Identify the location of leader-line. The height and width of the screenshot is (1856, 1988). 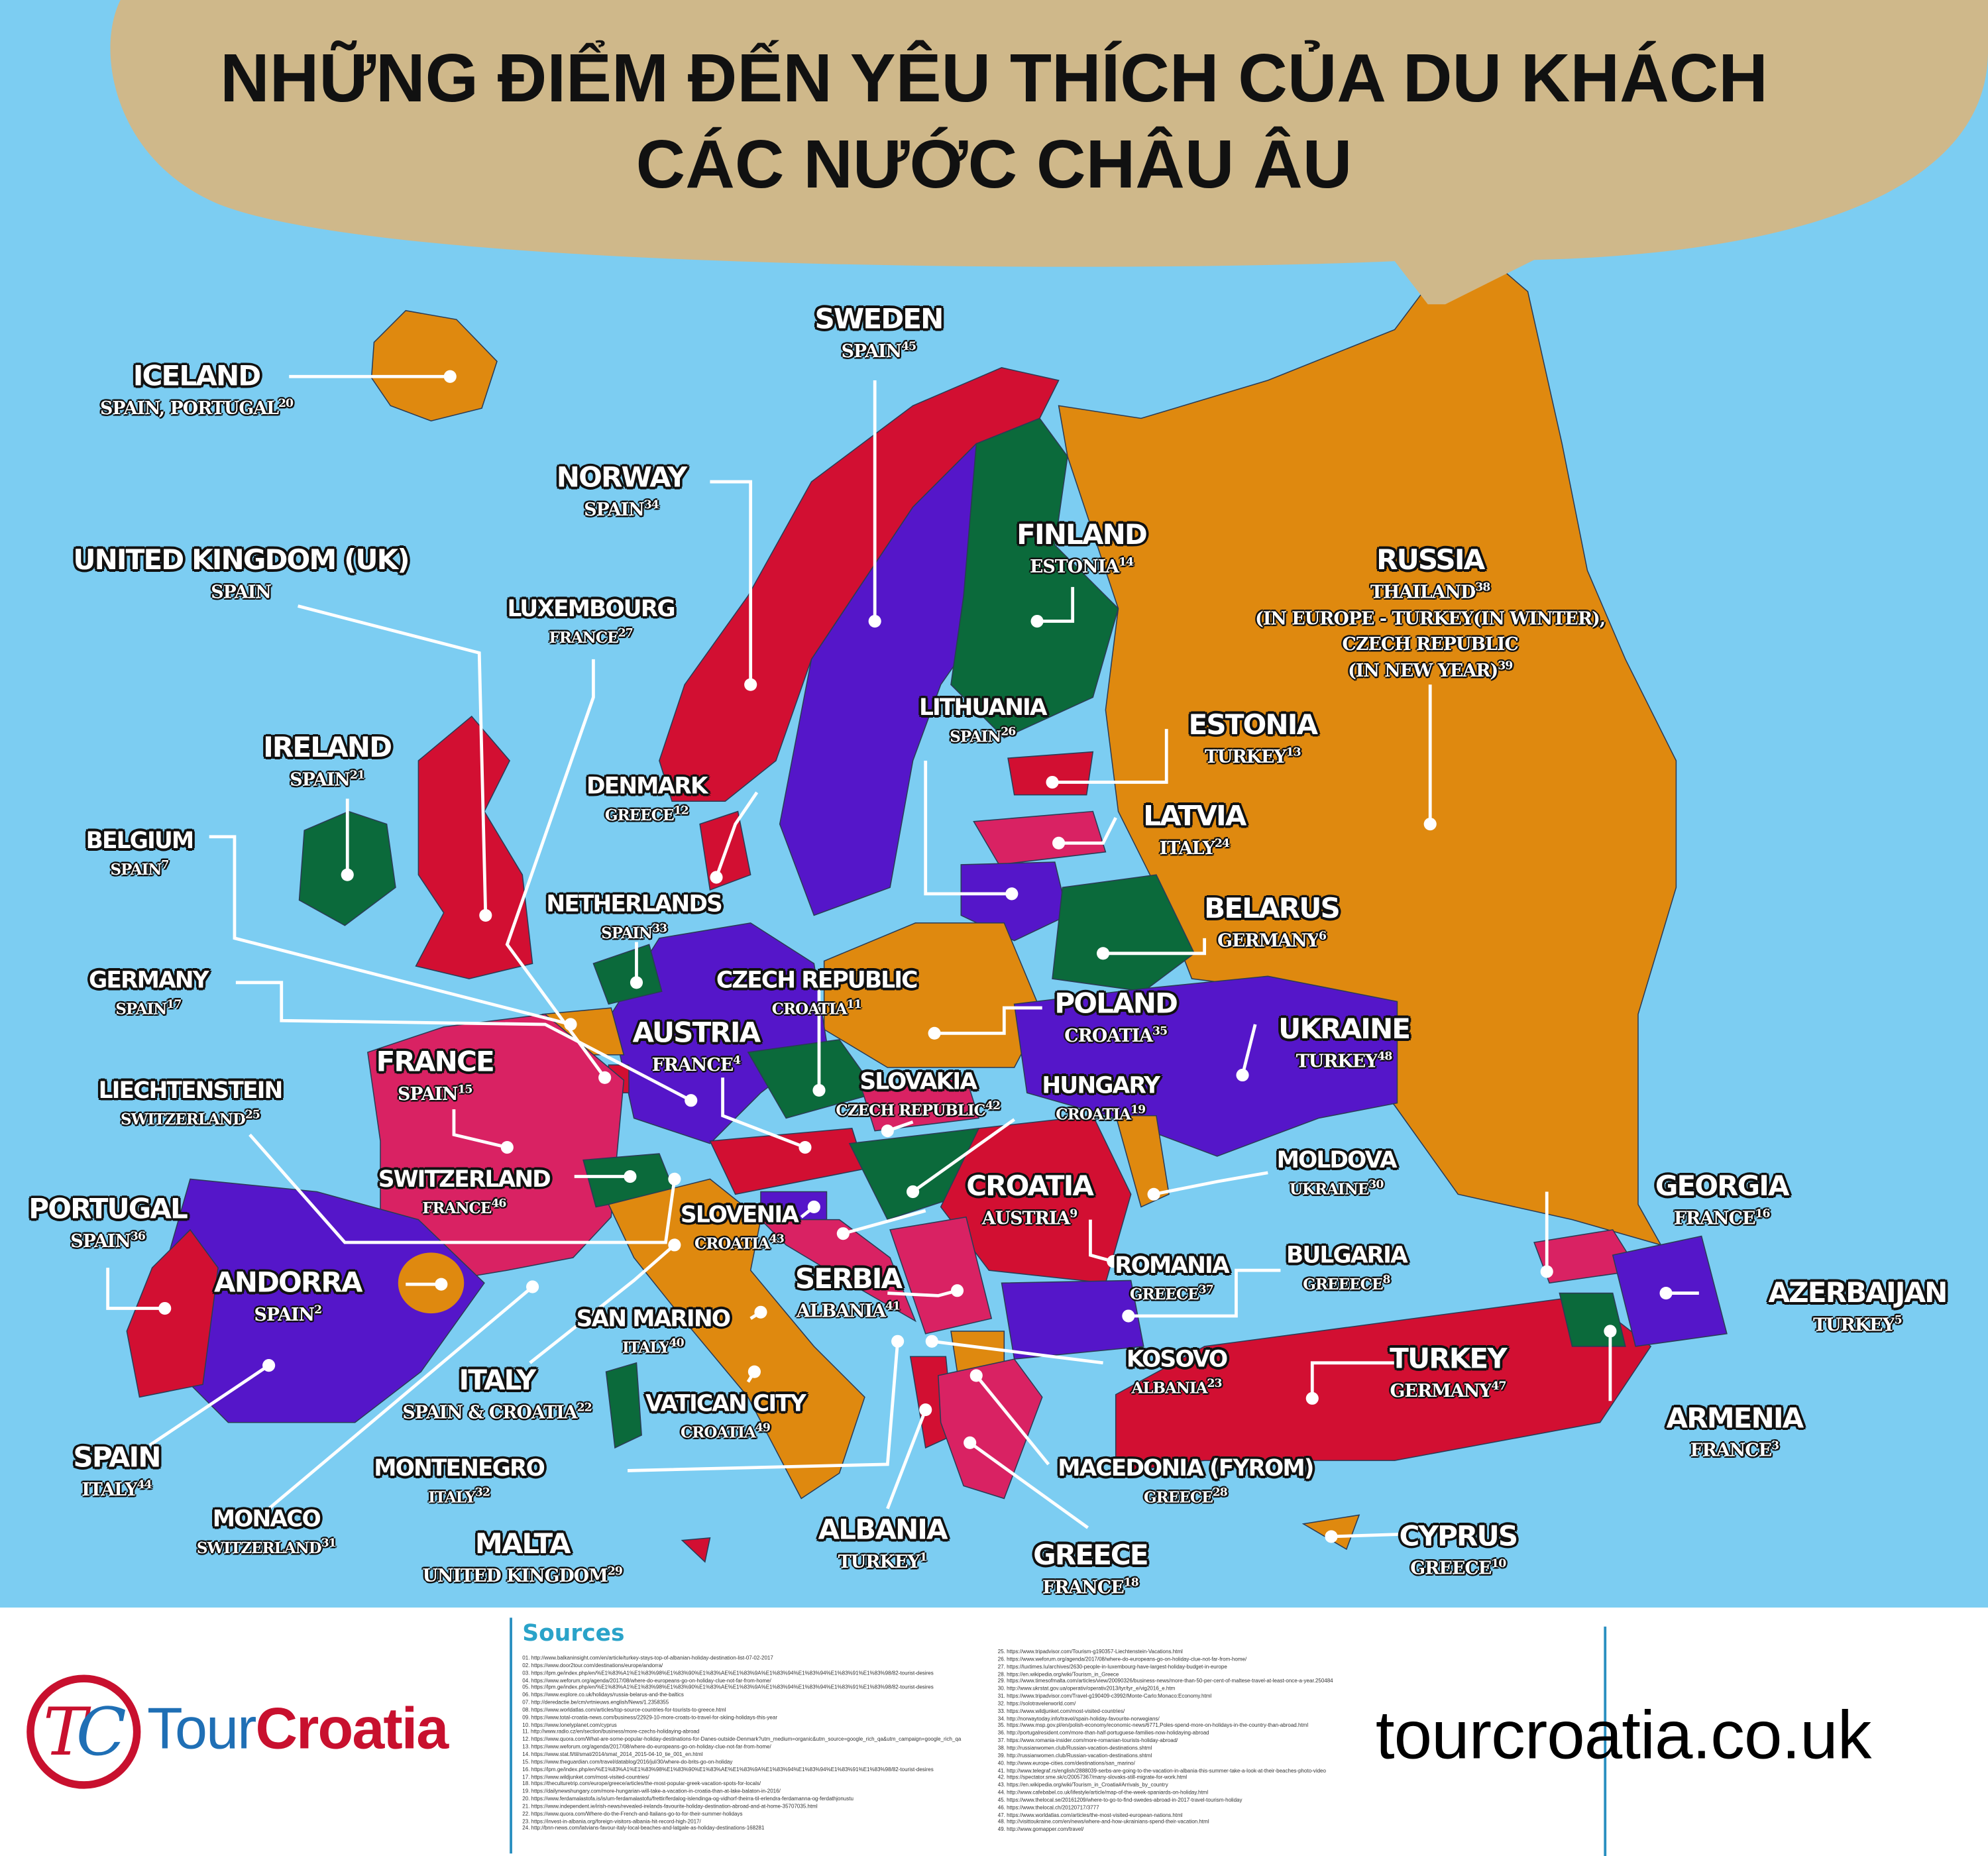
(763, 1406).